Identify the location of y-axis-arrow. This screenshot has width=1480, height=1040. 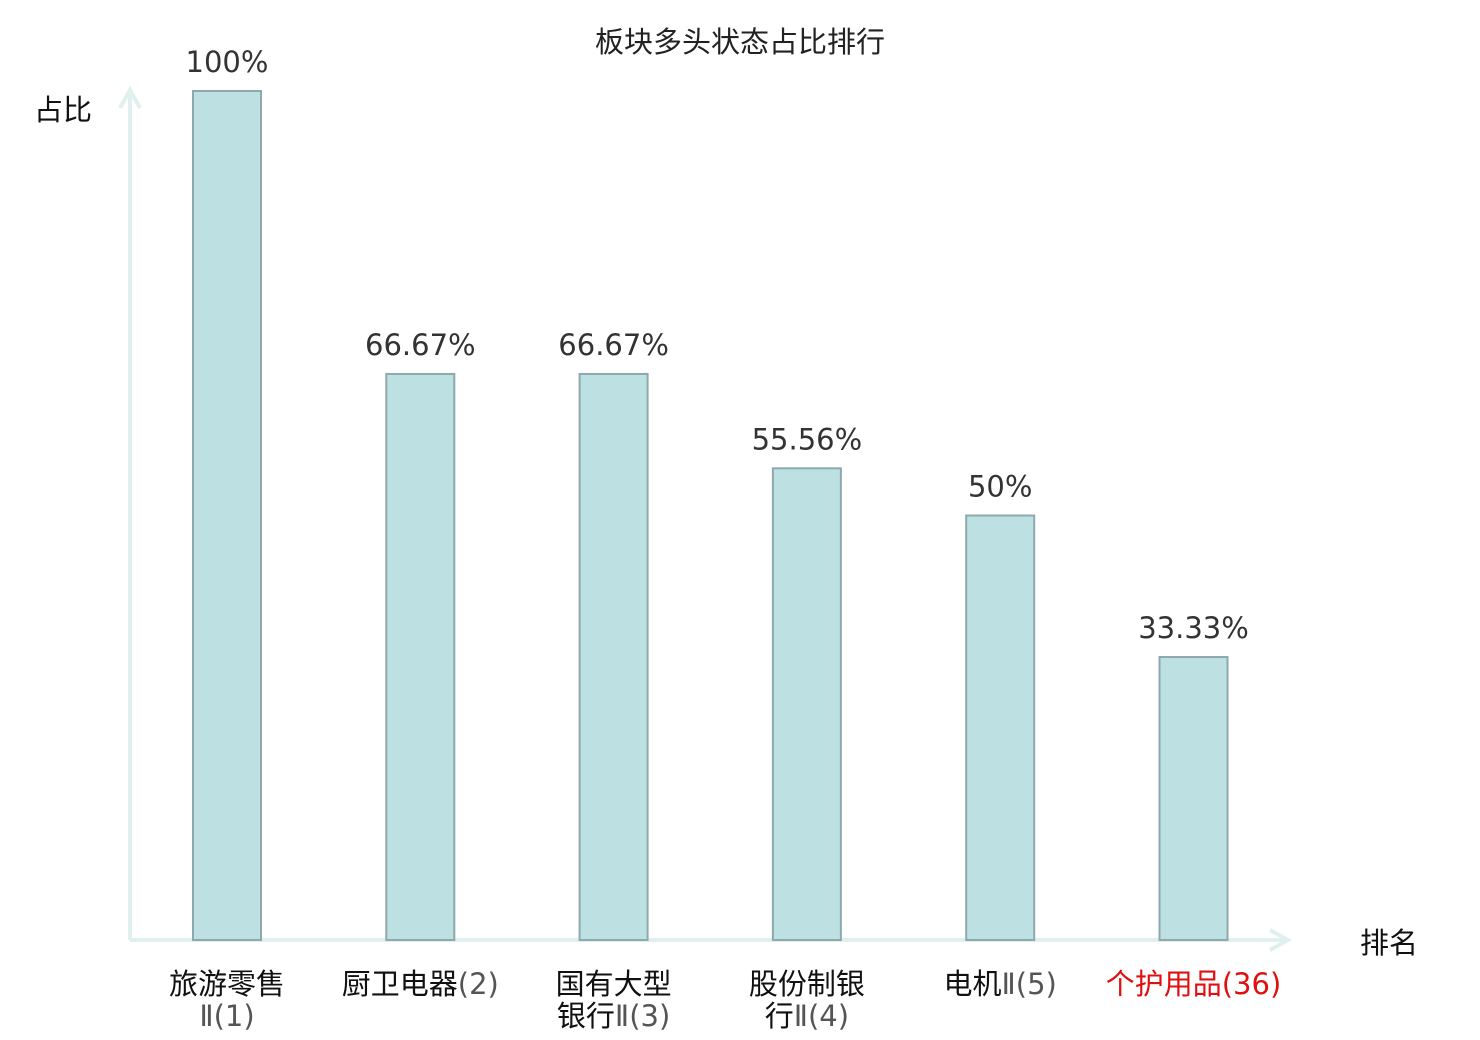
(130, 97).